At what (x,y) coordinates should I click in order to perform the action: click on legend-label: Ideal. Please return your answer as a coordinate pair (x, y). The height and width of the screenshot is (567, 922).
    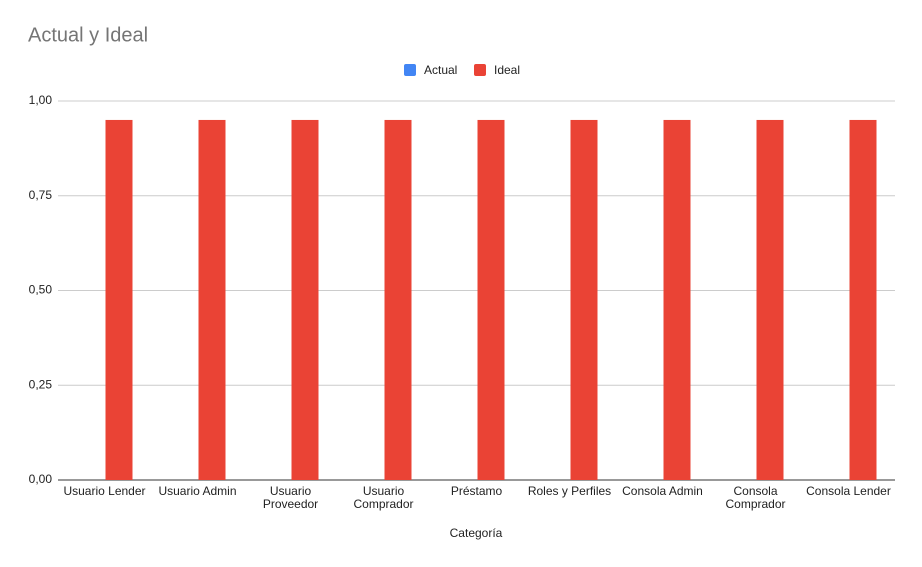
    Looking at the image, I should click on (507, 70).